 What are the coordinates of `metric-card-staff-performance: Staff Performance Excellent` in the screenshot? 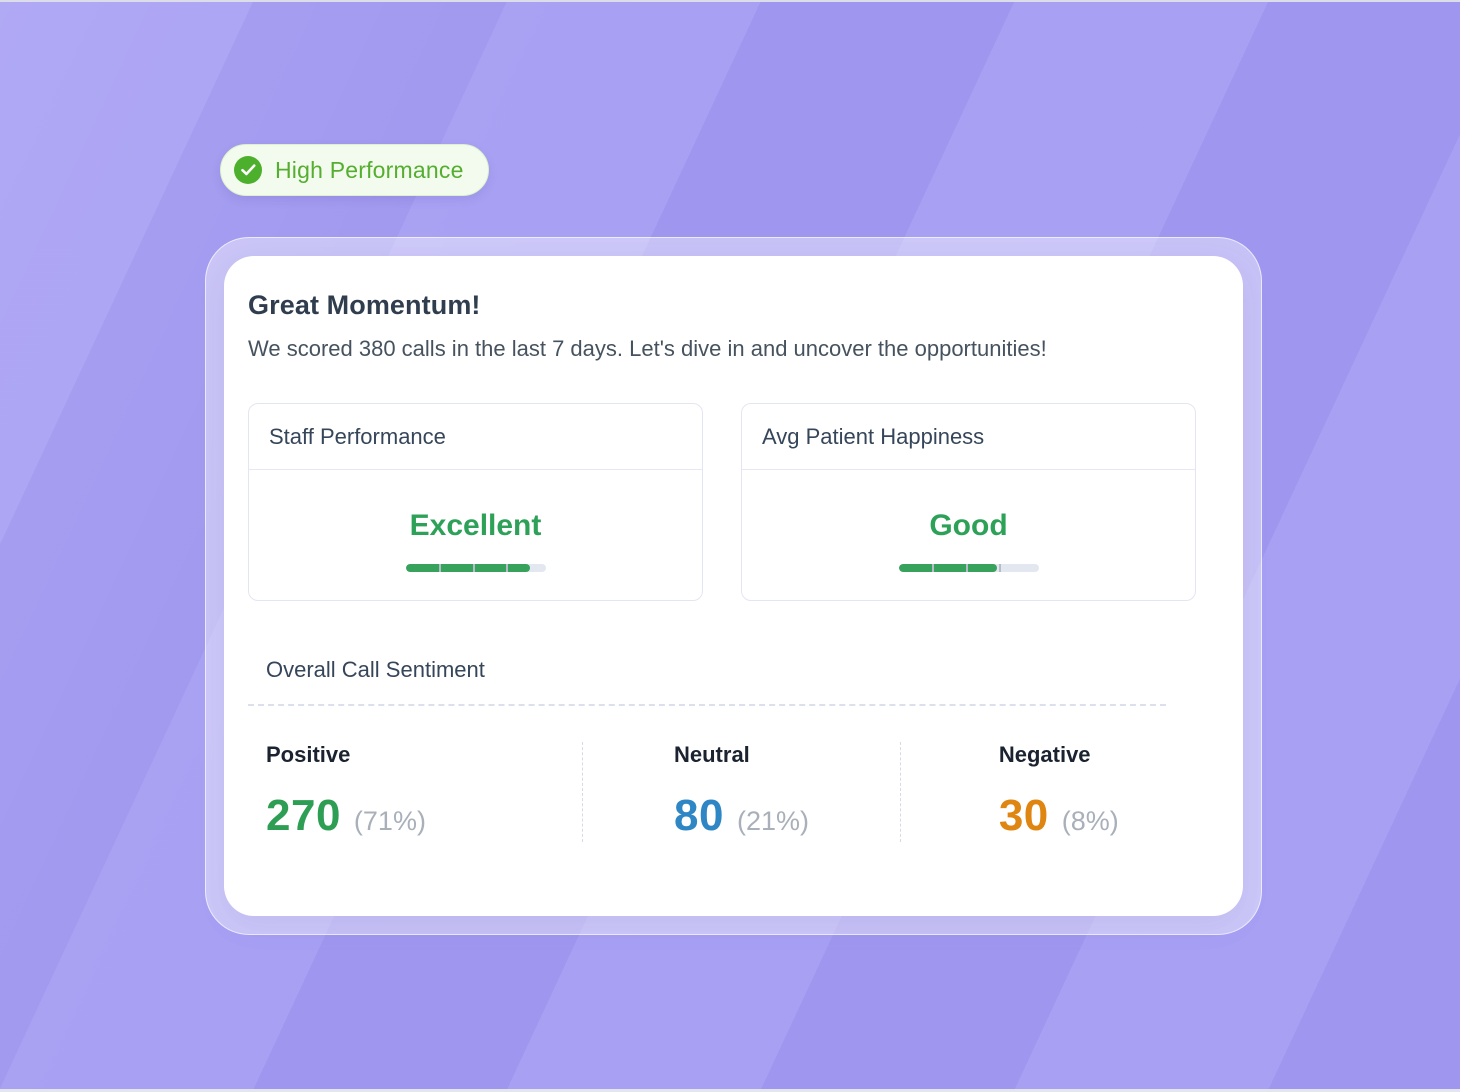 It's located at (475, 502).